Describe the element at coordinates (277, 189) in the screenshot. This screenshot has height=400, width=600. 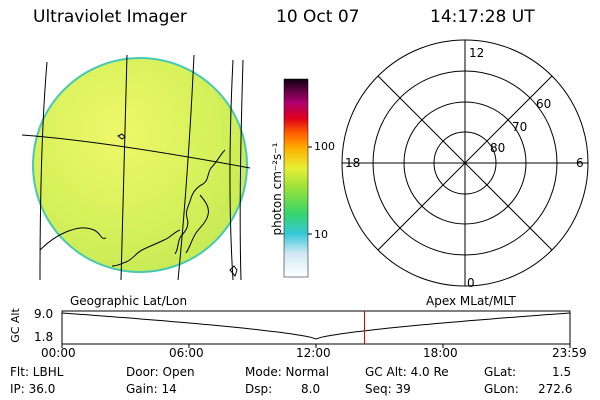
I see `colorbar-unit-label: photon cm⁻²s⁻¹` at that location.